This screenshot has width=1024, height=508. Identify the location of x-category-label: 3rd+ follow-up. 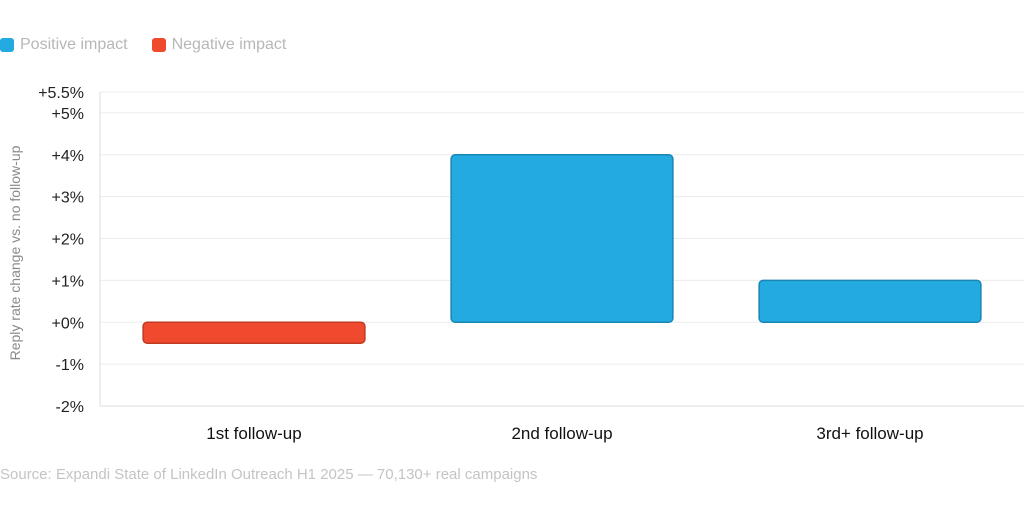
(869, 433).